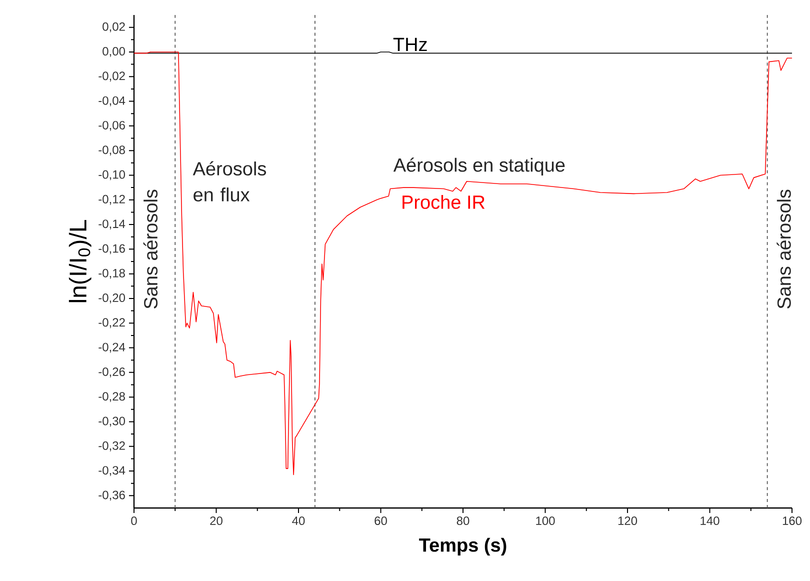  I want to click on x-tick-label: 100, so click(545, 521).